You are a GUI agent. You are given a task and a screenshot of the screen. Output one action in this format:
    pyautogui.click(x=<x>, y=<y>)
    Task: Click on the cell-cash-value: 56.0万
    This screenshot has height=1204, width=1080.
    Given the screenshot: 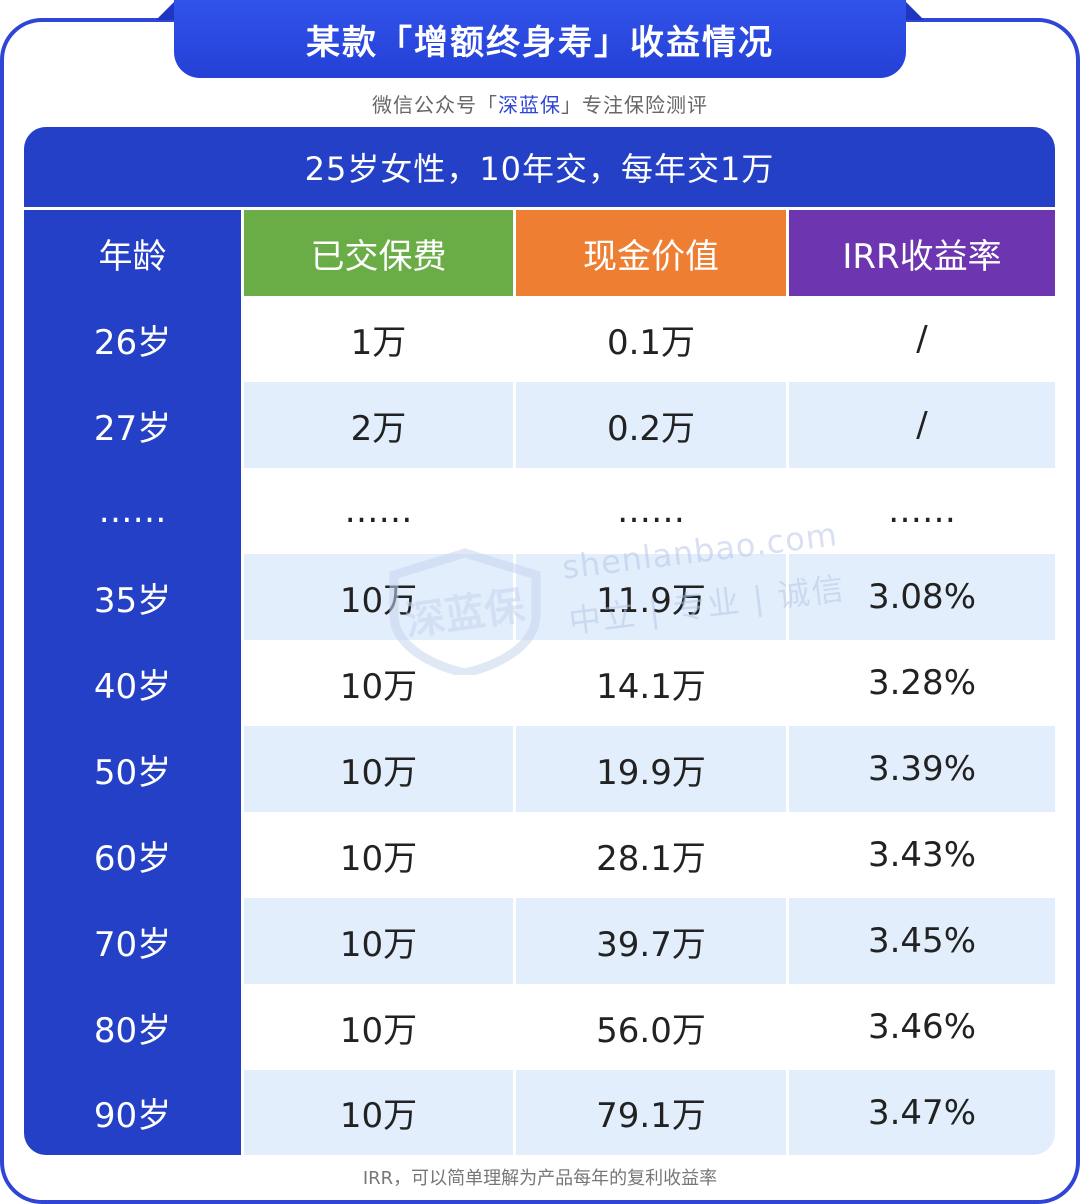 What is the action you would take?
    pyautogui.click(x=651, y=1027)
    